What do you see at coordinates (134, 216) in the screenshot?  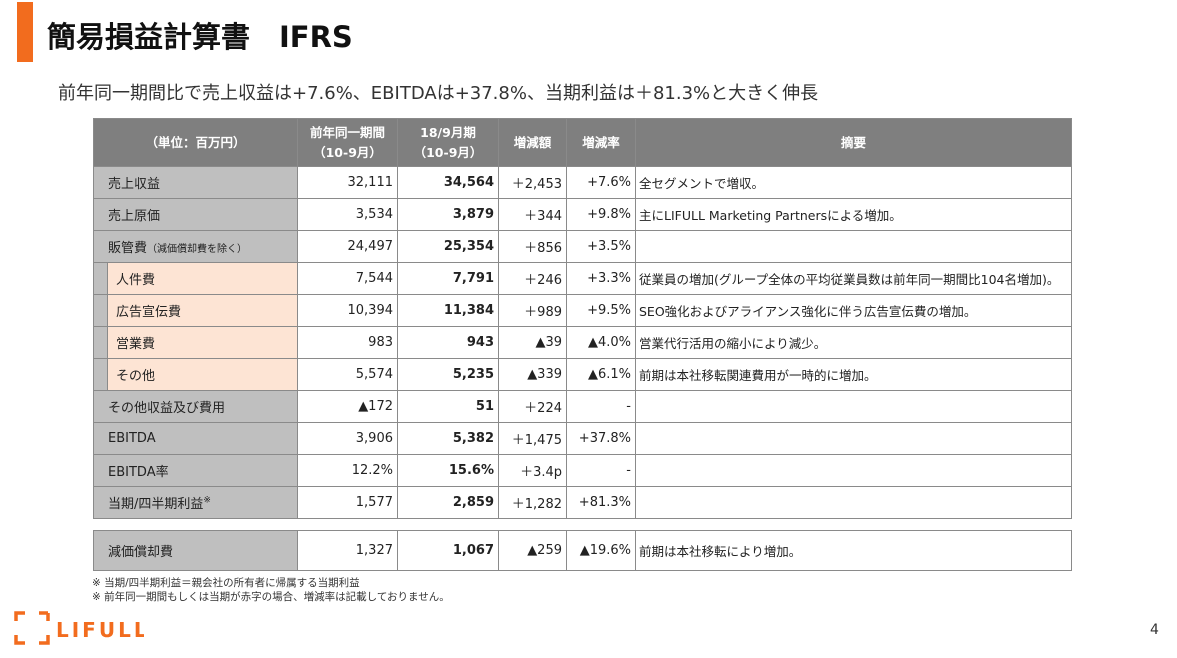 I see `label-text: 売上原価` at bounding box center [134, 216].